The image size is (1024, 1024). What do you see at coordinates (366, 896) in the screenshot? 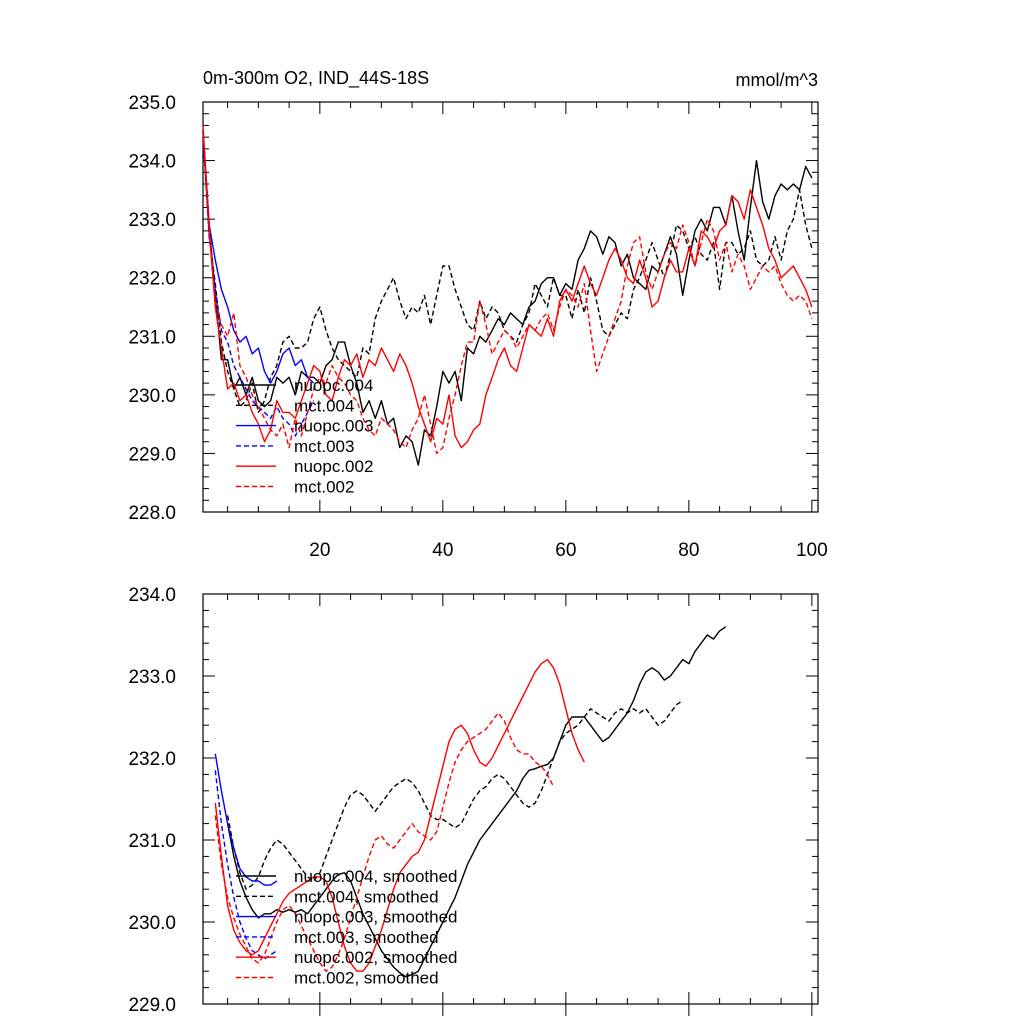
I see `legend-label: mct.004, smoothed` at bounding box center [366, 896].